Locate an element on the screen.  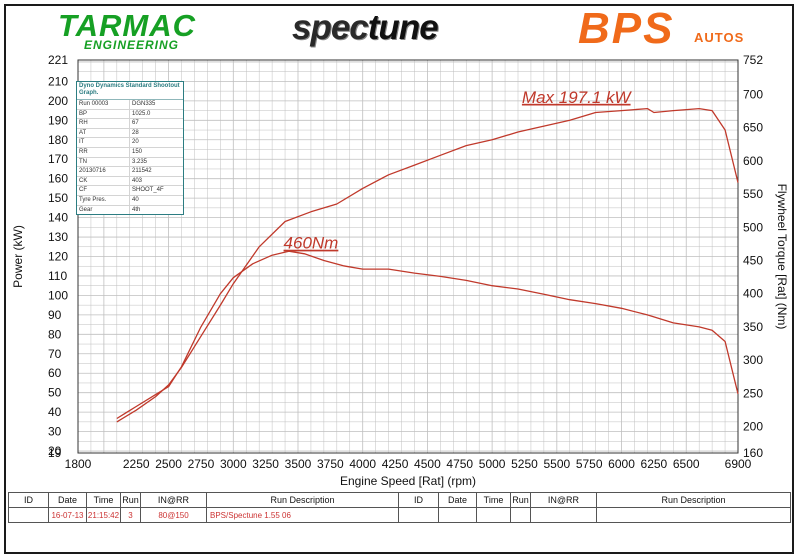
y2-axis-label: Flywheel Torque [Rat] (Nm) is located at coordinates (782, 257).